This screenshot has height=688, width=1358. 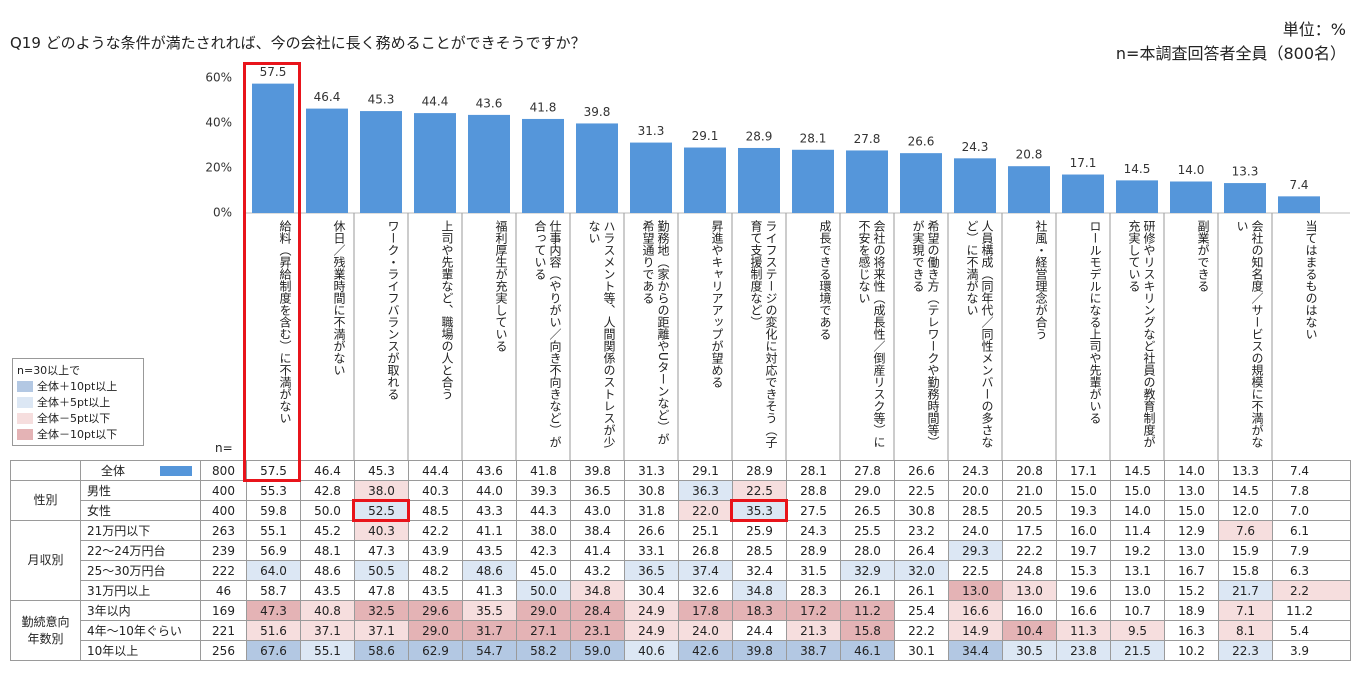 What do you see at coordinates (1029, 570) in the screenshot?
I see `table-cell: 24.8` at bounding box center [1029, 570].